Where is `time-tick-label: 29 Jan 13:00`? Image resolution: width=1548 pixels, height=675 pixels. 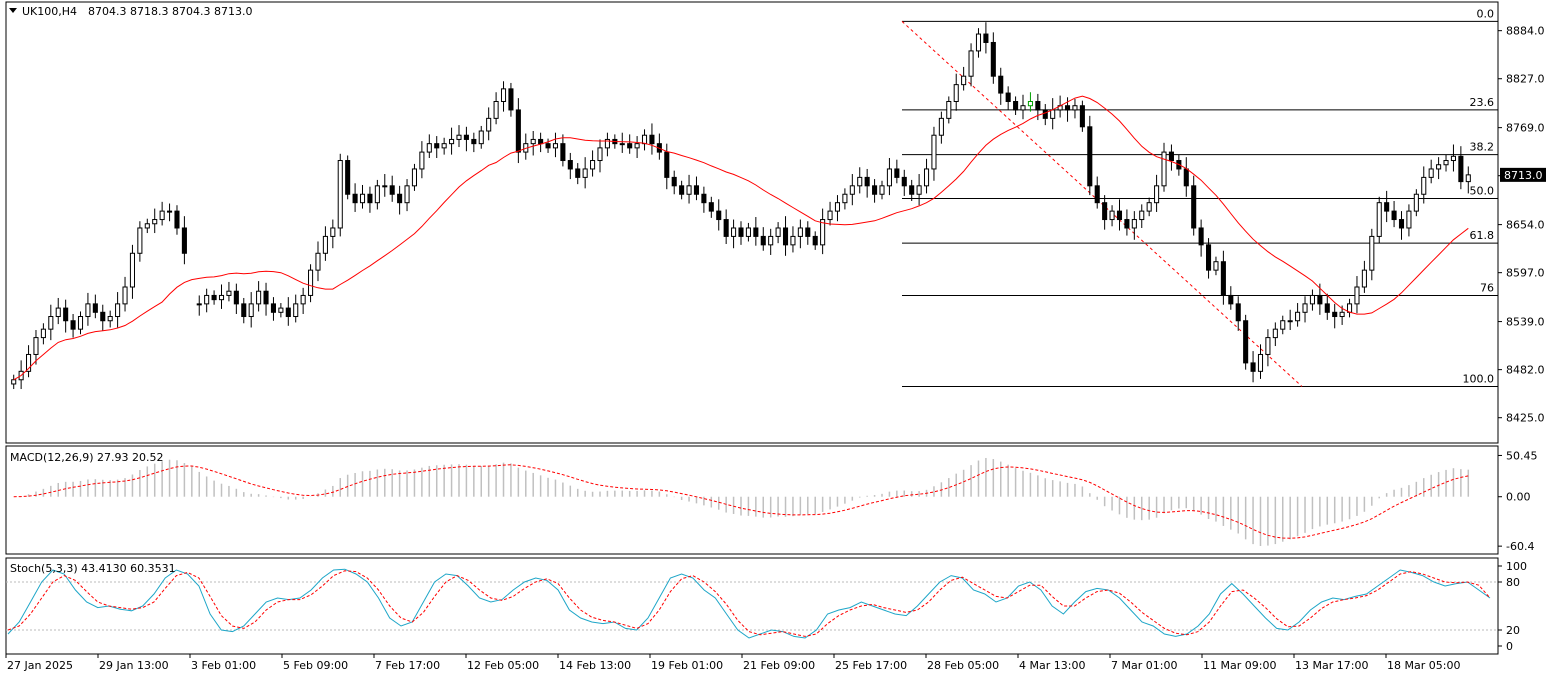 time-tick-label: 29 Jan 13:00 is located at coordinates (134, 665).